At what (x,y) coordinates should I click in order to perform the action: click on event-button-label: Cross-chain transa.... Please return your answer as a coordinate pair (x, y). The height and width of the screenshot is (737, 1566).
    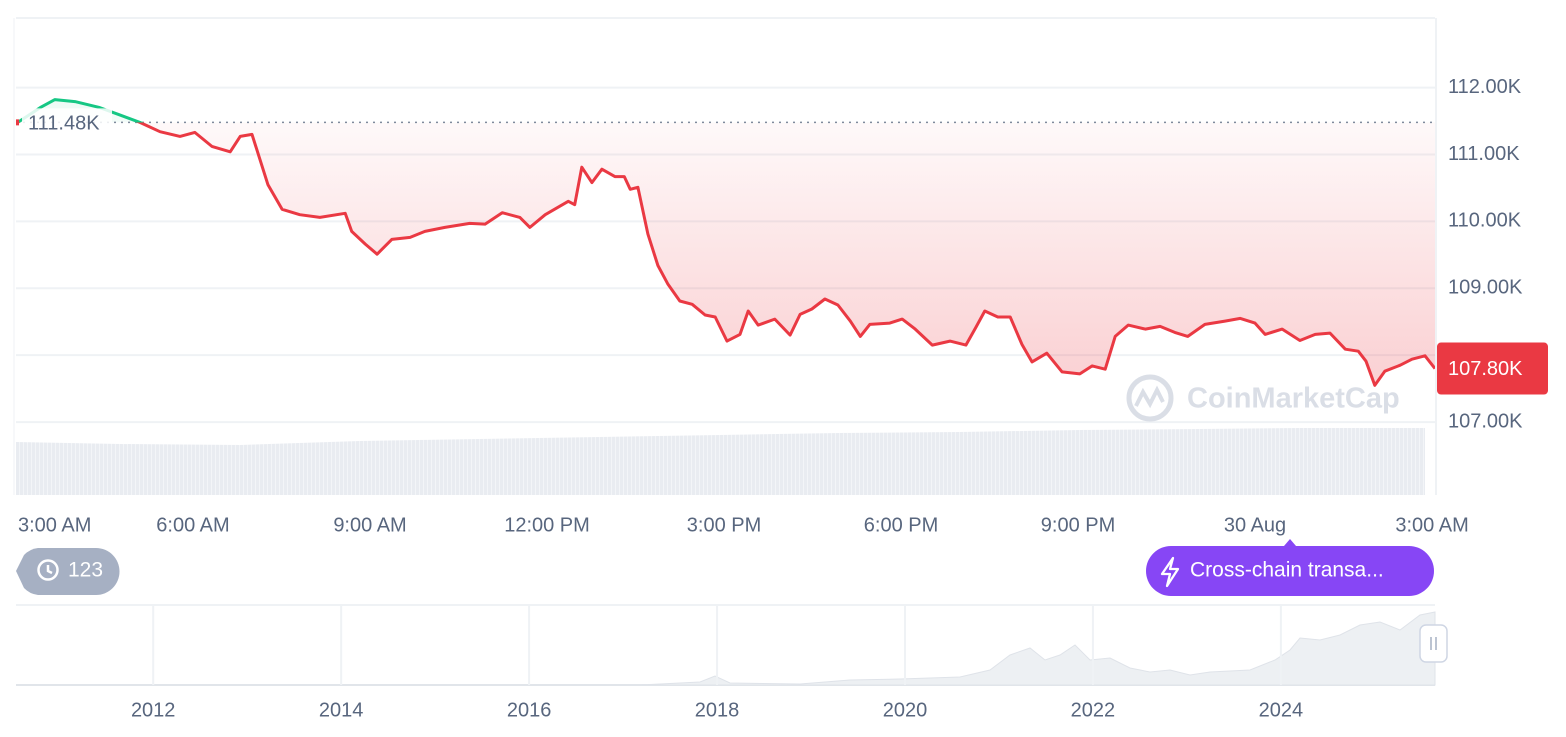
    Looking at the image, I should click on (1287, 570).